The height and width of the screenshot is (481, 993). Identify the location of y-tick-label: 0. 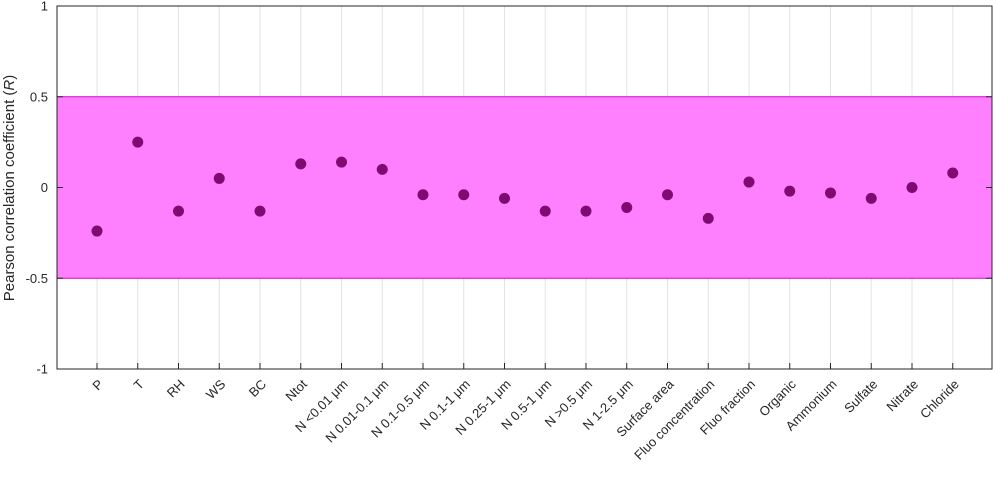
(44, 187).